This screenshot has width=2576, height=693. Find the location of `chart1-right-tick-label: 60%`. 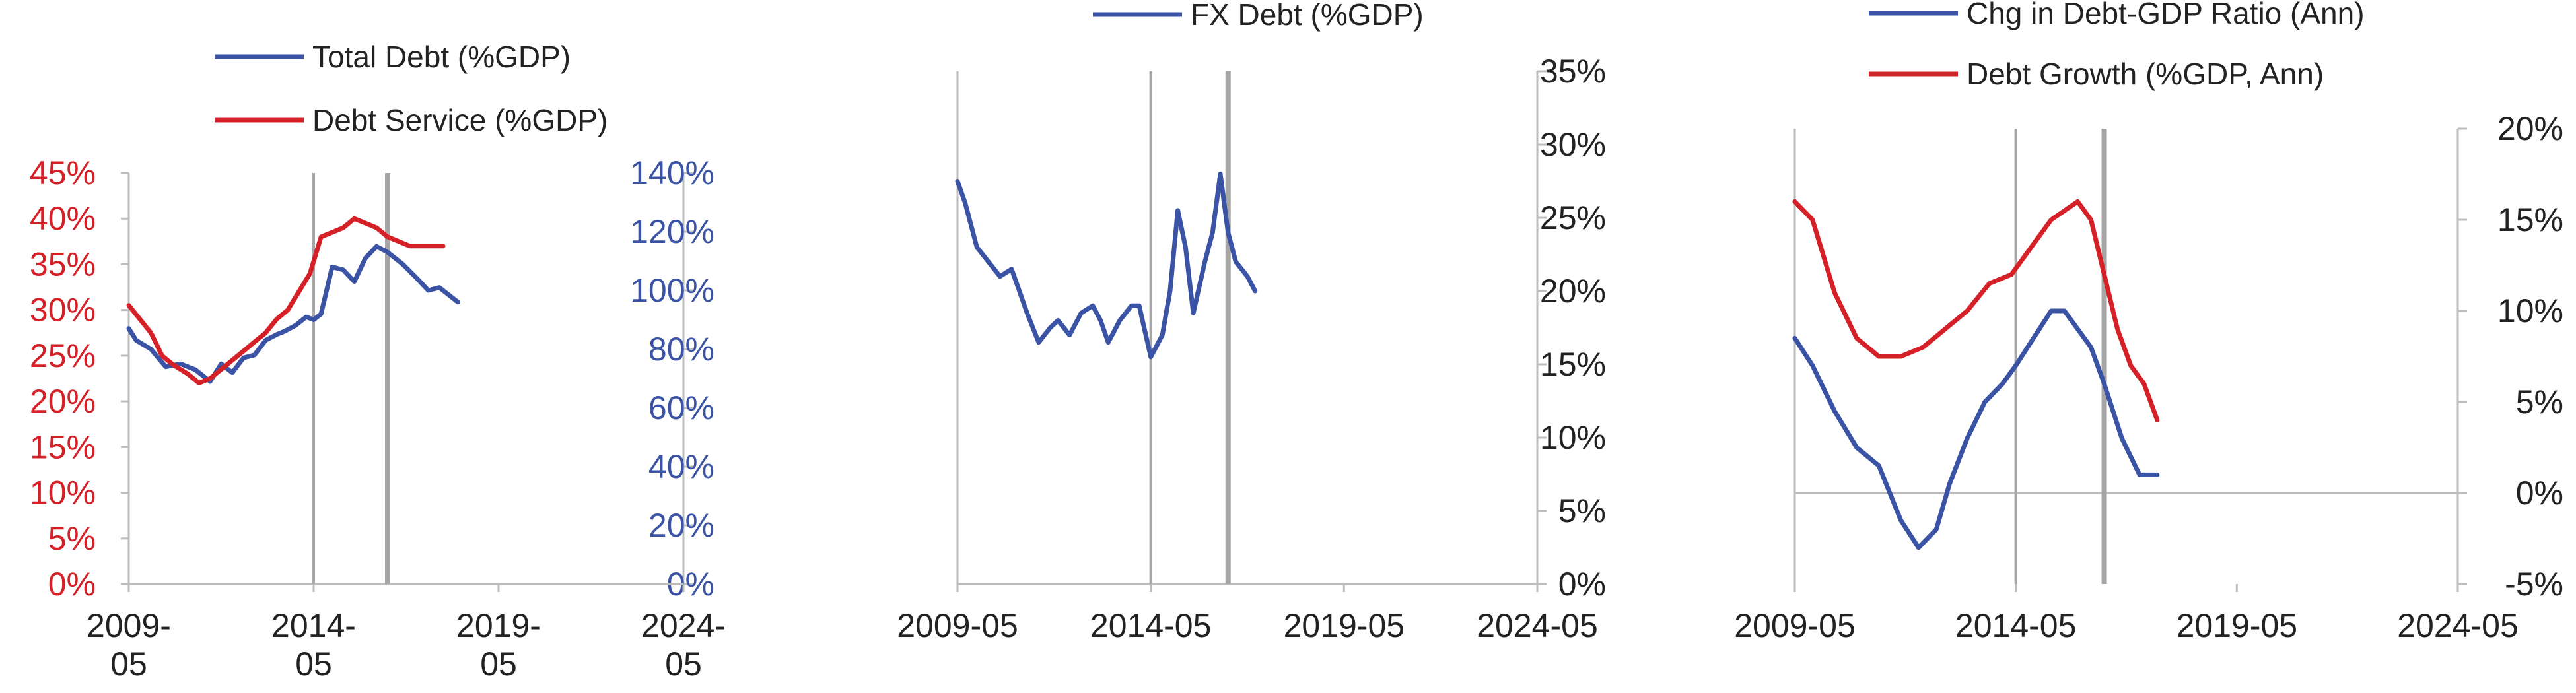

chart1-right-tick-label: 60% is located at coordinates (681, 407).